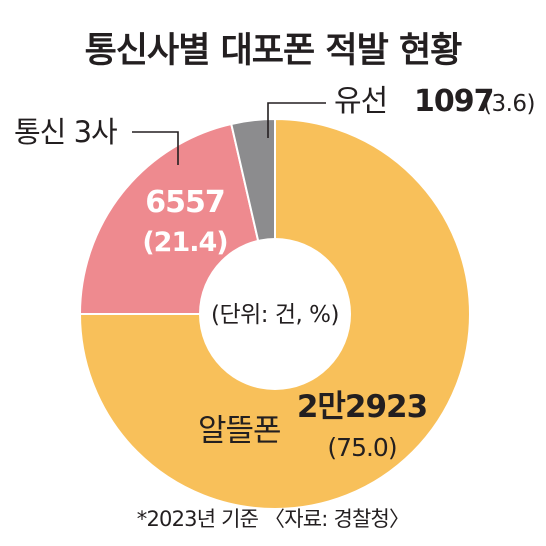  What do you see at coordinates (185, 202) in the screenshot?
I see `slice-value-telecom-3: 6557` at bounding box center [185, 202].